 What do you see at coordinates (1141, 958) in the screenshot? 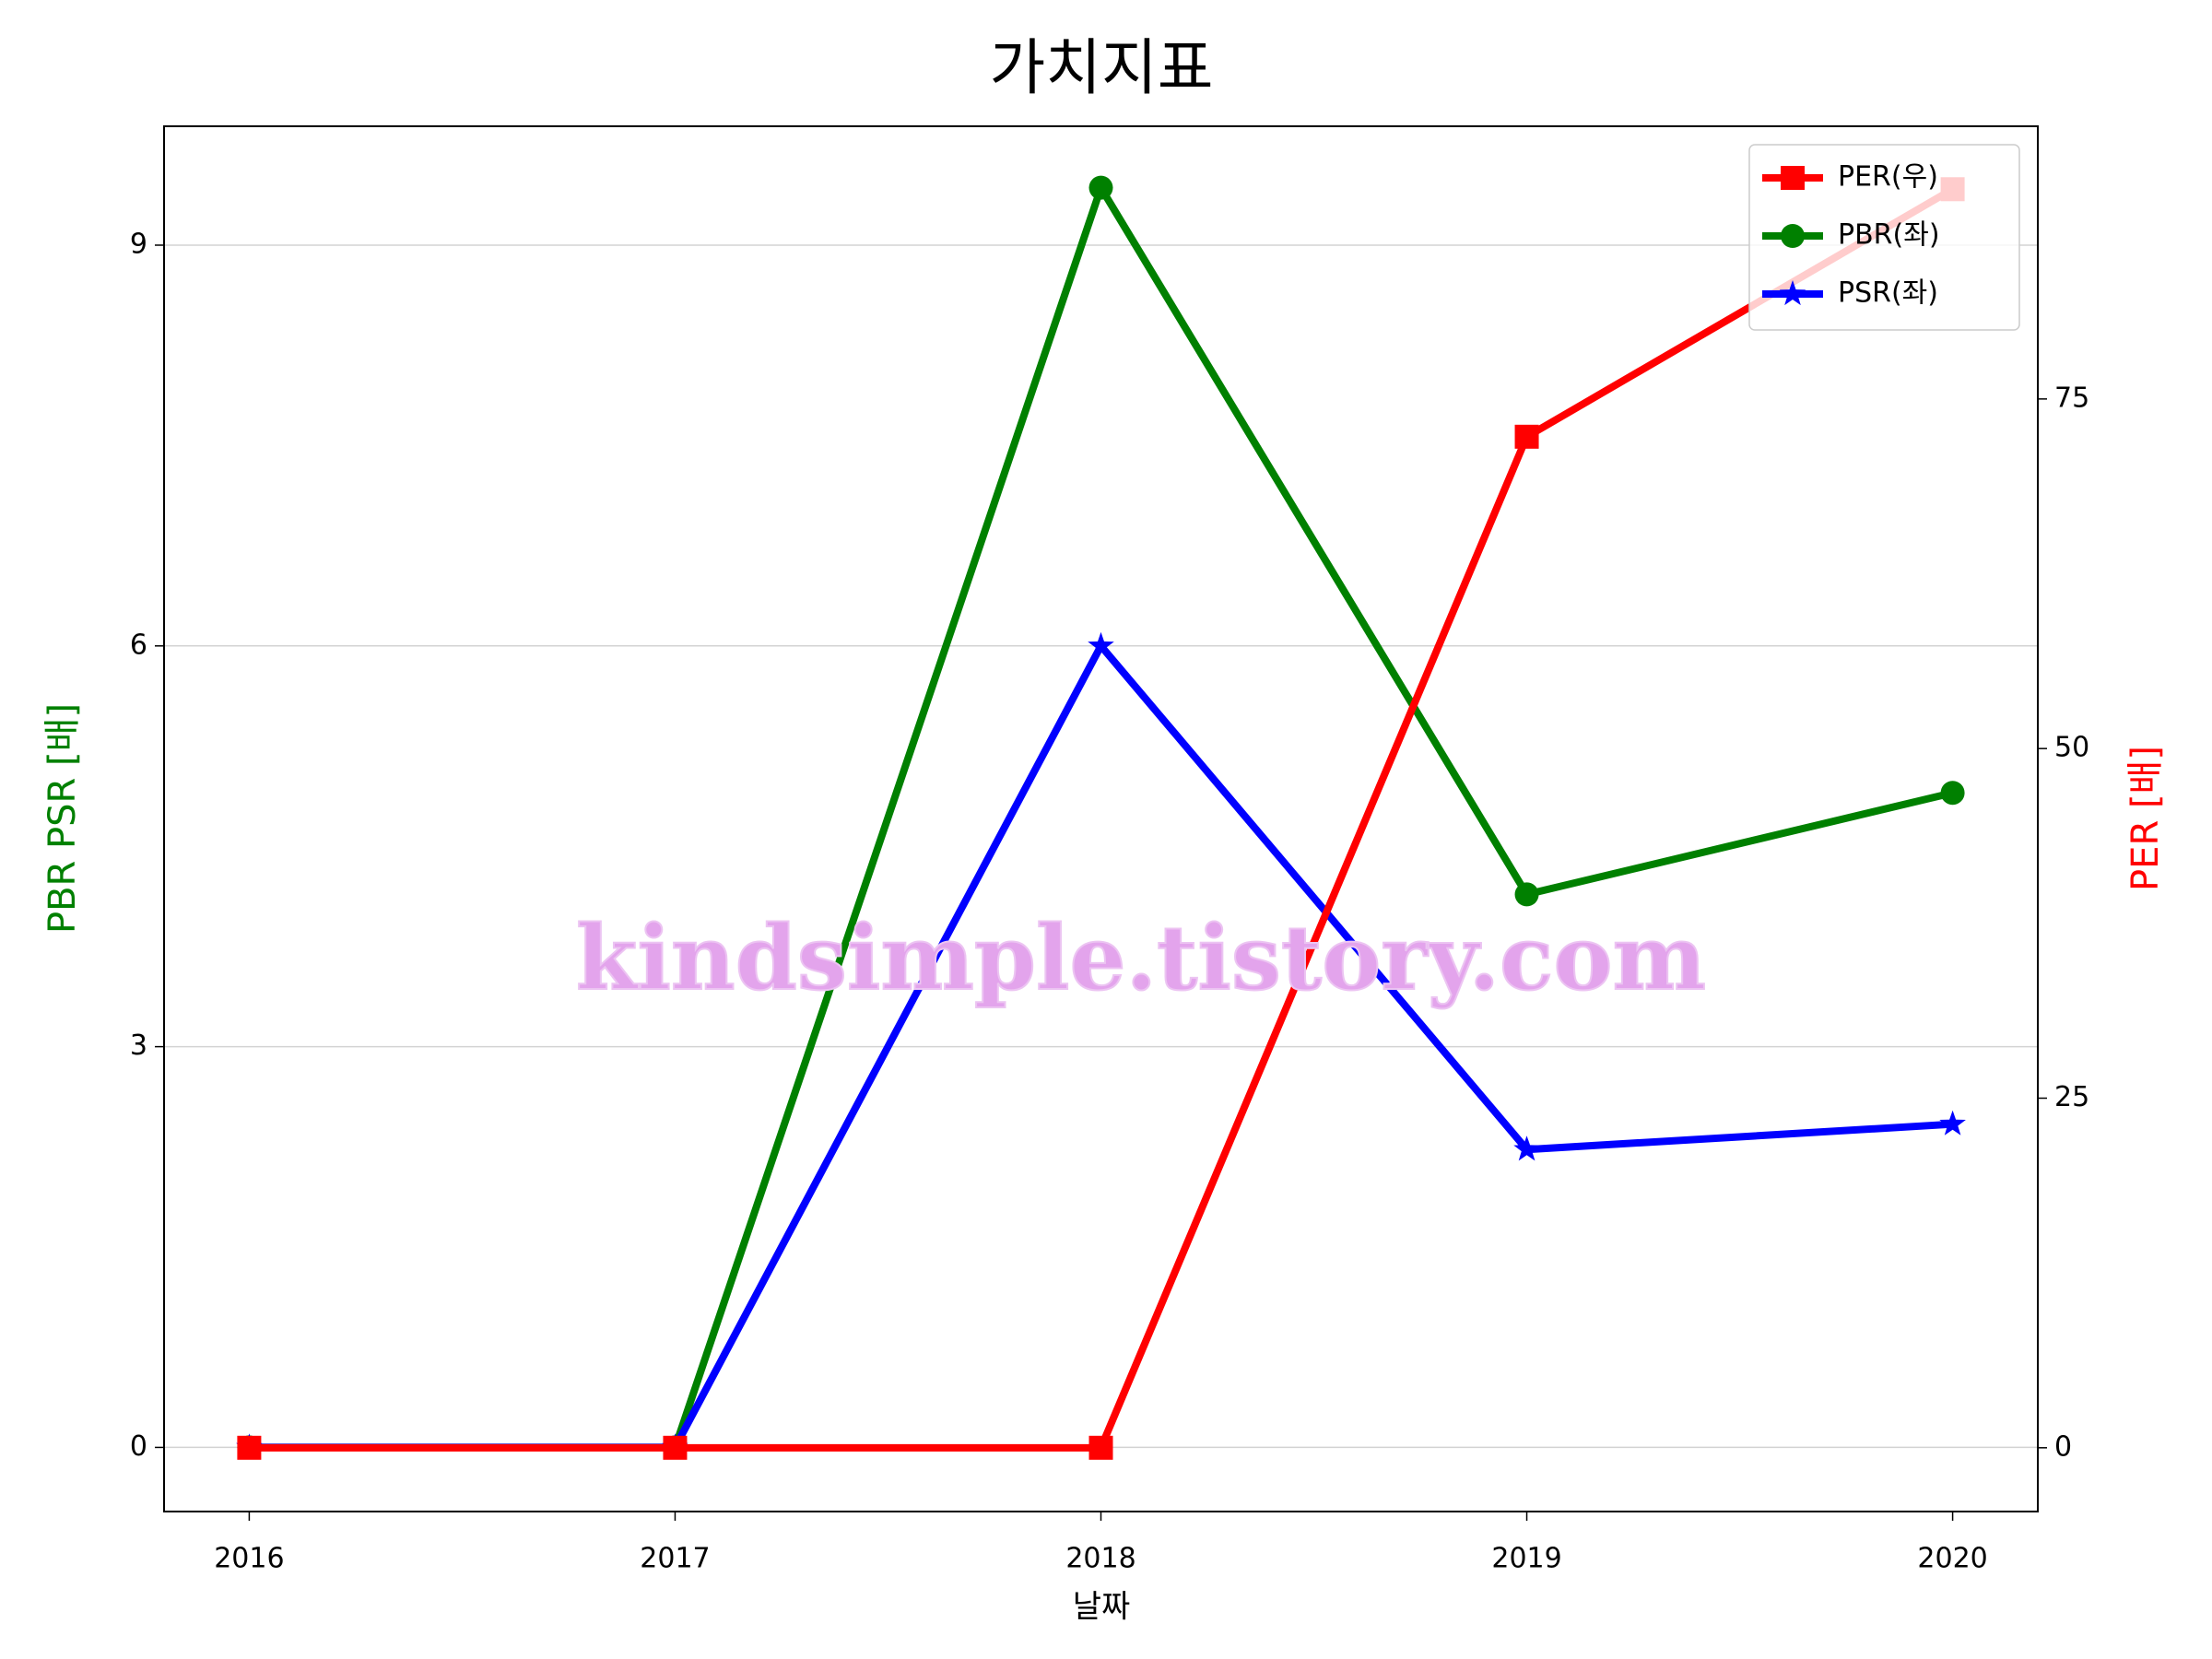
I see `watermark: kindsimple.tistory.com` at bounding box center [1141, 958].